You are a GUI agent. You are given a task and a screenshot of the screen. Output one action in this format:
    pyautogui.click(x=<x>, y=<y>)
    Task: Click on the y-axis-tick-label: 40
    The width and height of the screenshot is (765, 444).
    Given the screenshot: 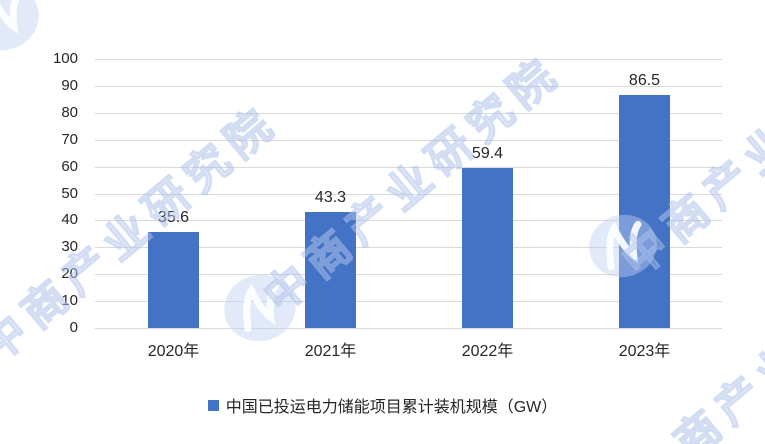 What is the action you would take?
    pyautogui.click(x=69, y=220)
    